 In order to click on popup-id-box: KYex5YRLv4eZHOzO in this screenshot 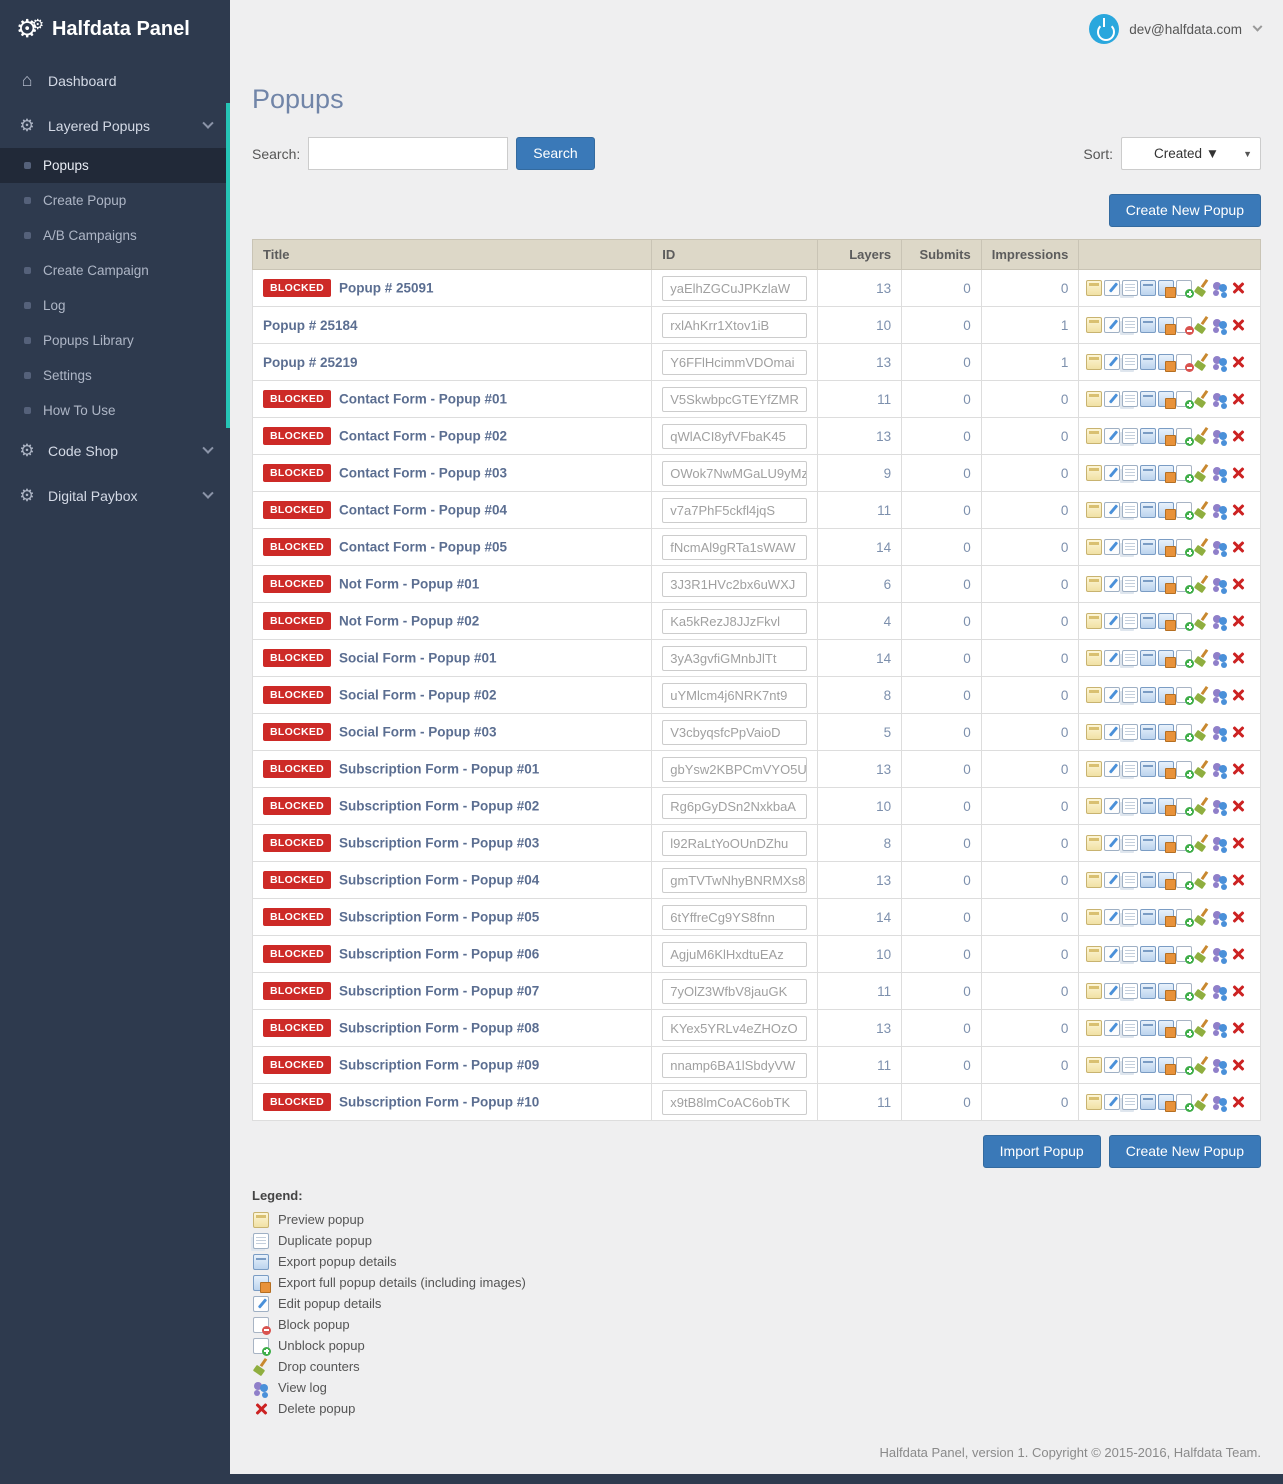, I will do `click(735, 1028)`.